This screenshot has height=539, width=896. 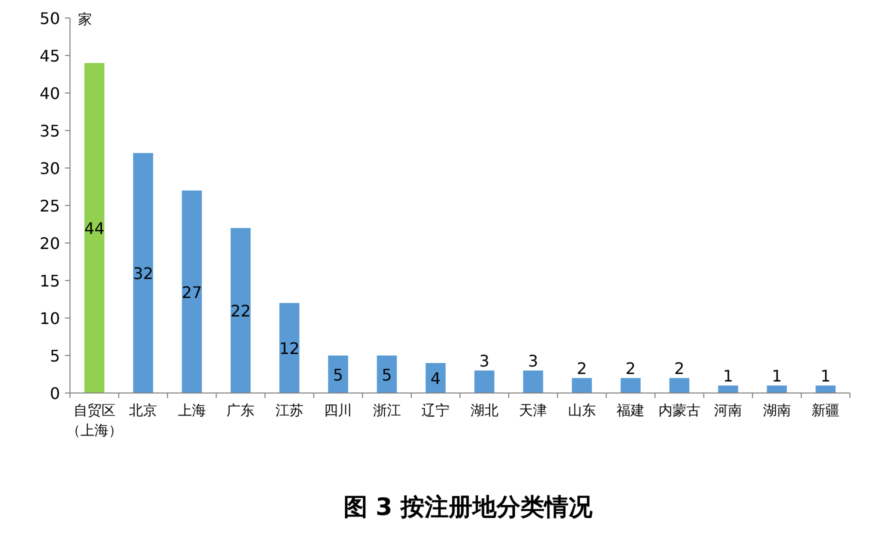 What do you see at coordinates (484, 411) in the screenshot?
I see `x-tick-label: 湖北` at bounding box center [484, 411].